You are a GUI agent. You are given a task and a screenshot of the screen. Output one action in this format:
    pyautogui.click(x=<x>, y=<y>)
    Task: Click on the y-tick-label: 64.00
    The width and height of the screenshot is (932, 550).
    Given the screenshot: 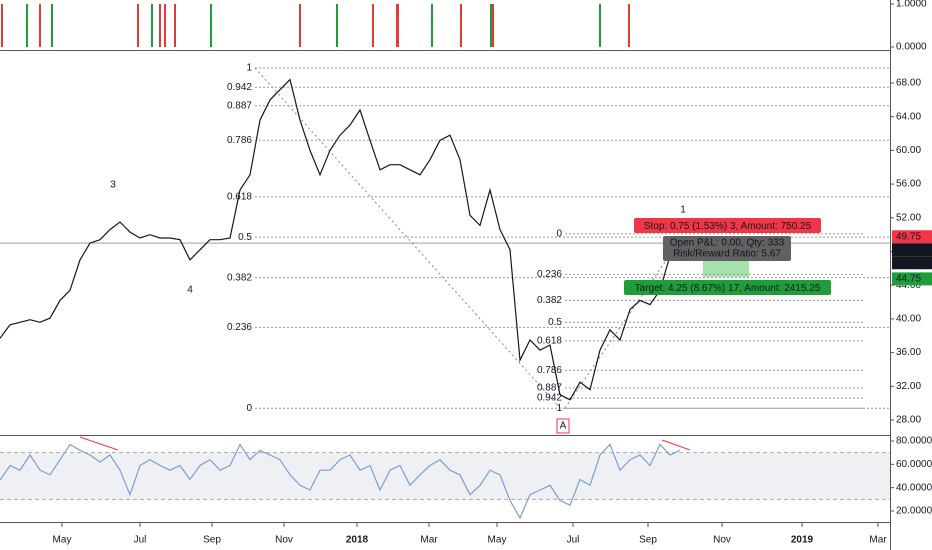 What is the action you would take?
    pyautogui.click(x=908, y=116)
    